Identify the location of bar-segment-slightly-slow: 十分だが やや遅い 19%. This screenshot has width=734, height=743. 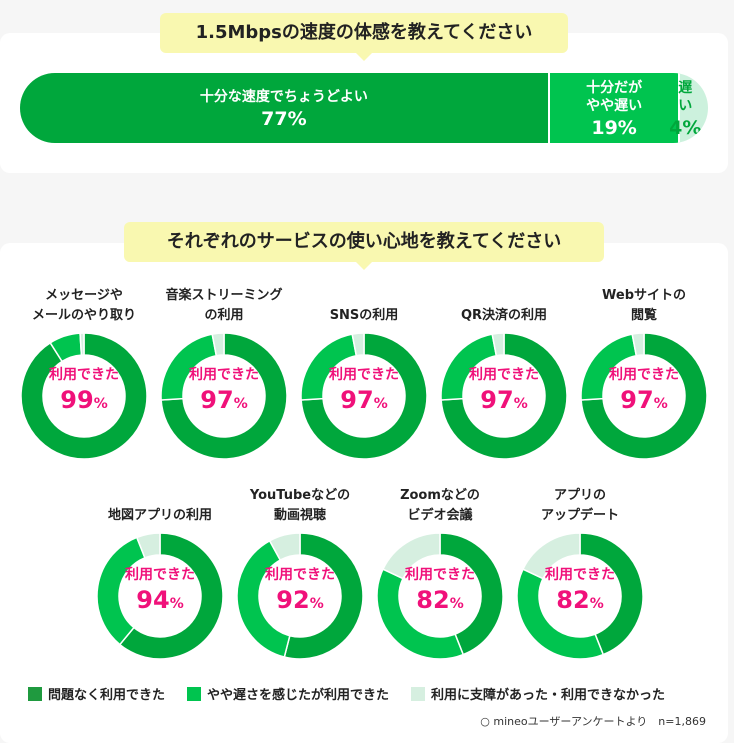
(615, 108).